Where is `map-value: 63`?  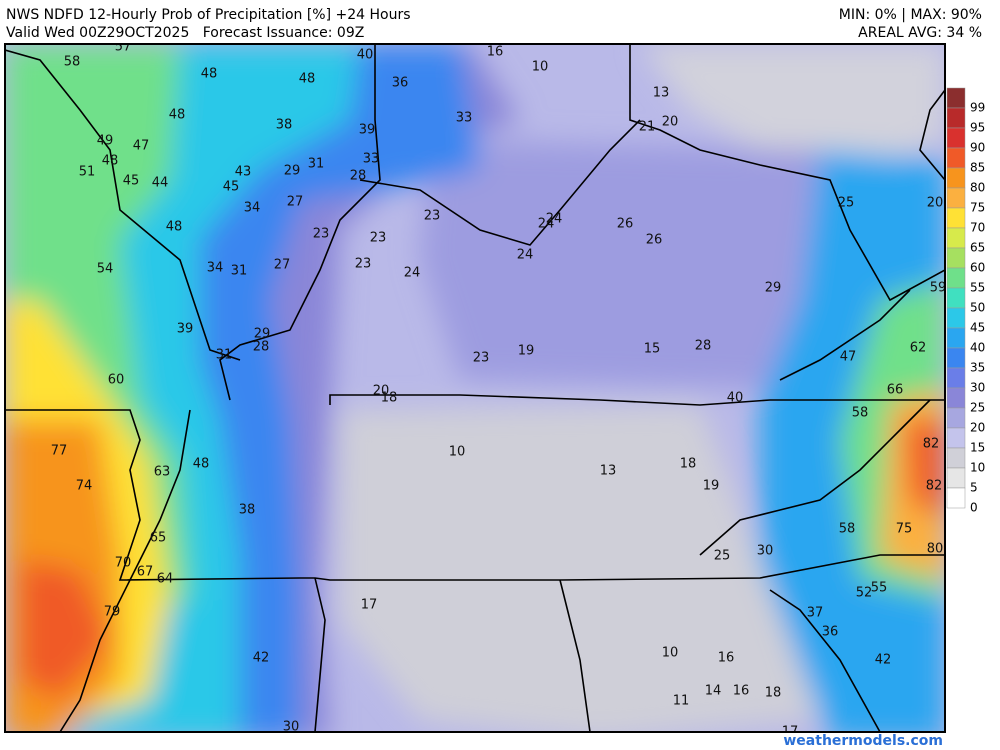 map-value: 63 is located at coordinates (162, 472).